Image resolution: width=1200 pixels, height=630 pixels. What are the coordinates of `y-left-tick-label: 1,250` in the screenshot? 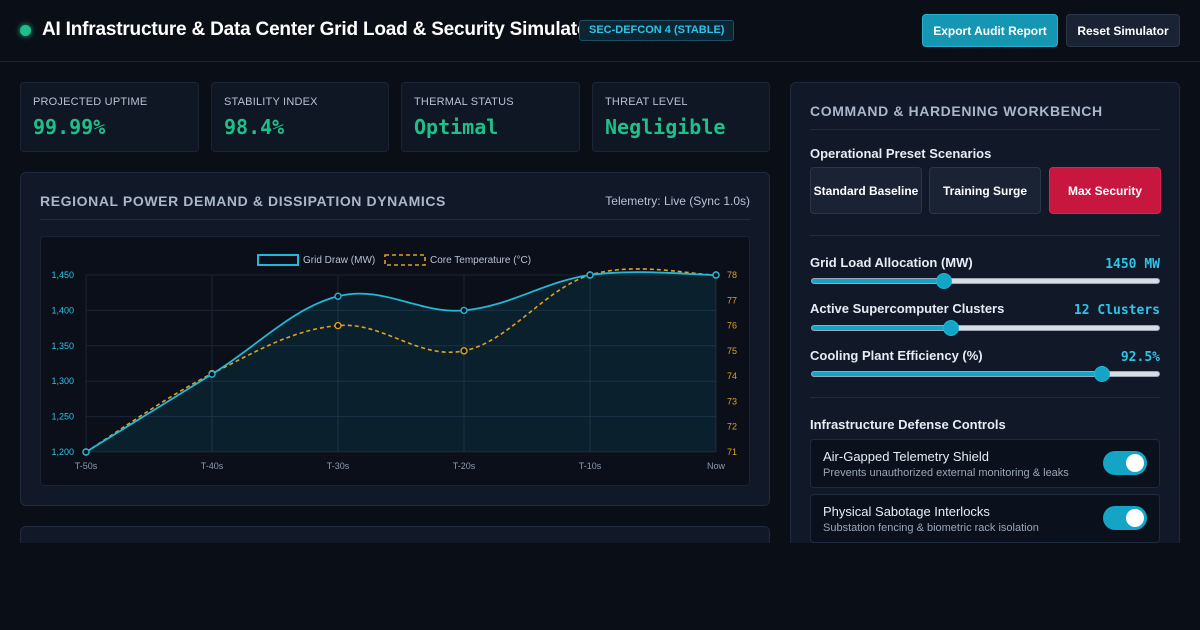 It's located at (62, 417).